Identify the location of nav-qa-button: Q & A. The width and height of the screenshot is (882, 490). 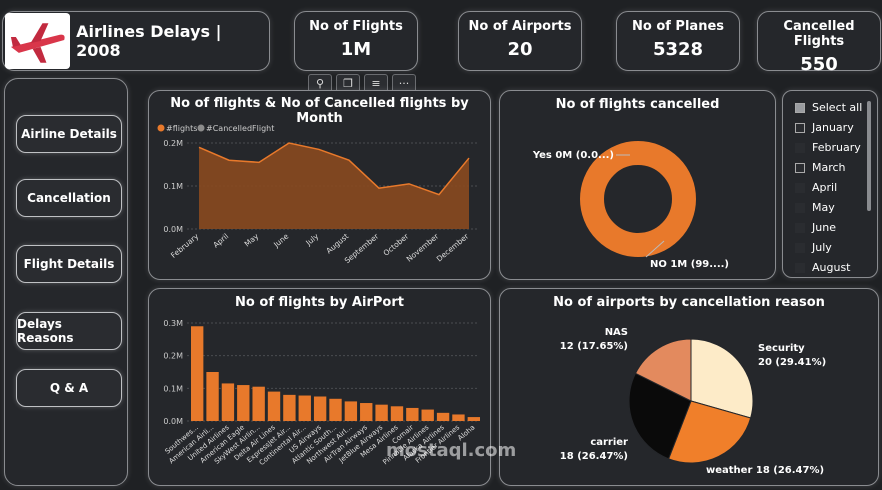
(69, 388).